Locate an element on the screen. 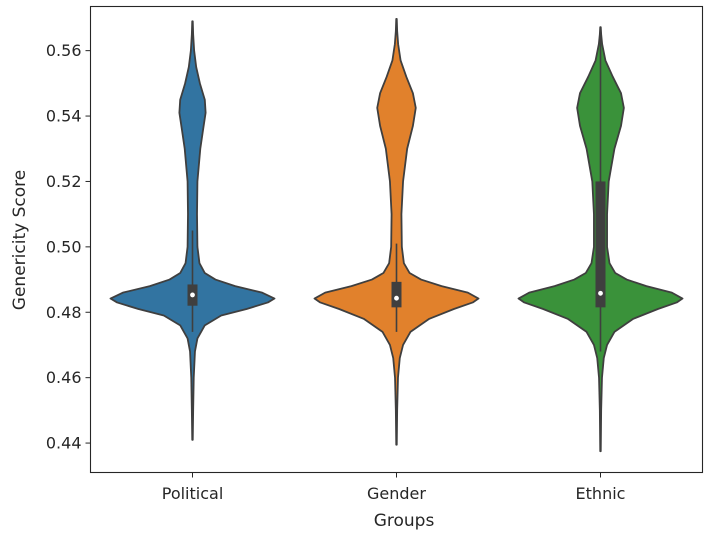  y-tick-label: 0.56 is located at coordinates (64, 50).